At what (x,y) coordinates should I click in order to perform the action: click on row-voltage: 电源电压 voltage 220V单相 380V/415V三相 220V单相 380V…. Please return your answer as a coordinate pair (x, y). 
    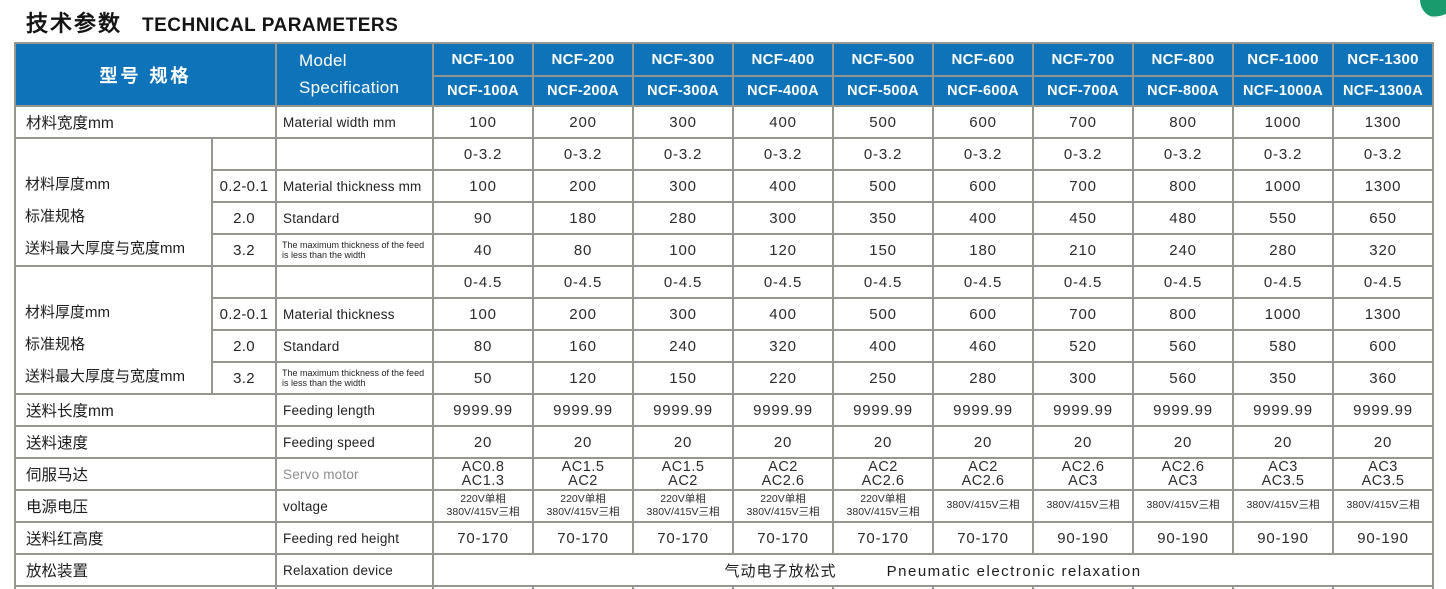
    Looking at the image, I should click on (724, 506).